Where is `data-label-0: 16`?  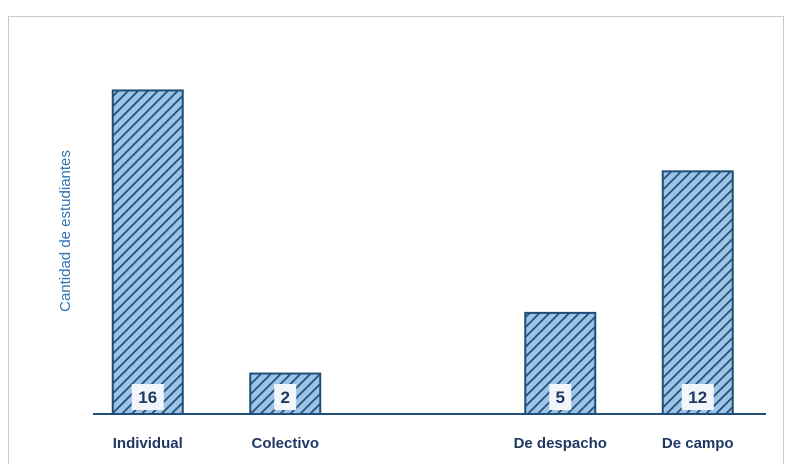
data-label-0: 16 is located at coordinates (147, 397).